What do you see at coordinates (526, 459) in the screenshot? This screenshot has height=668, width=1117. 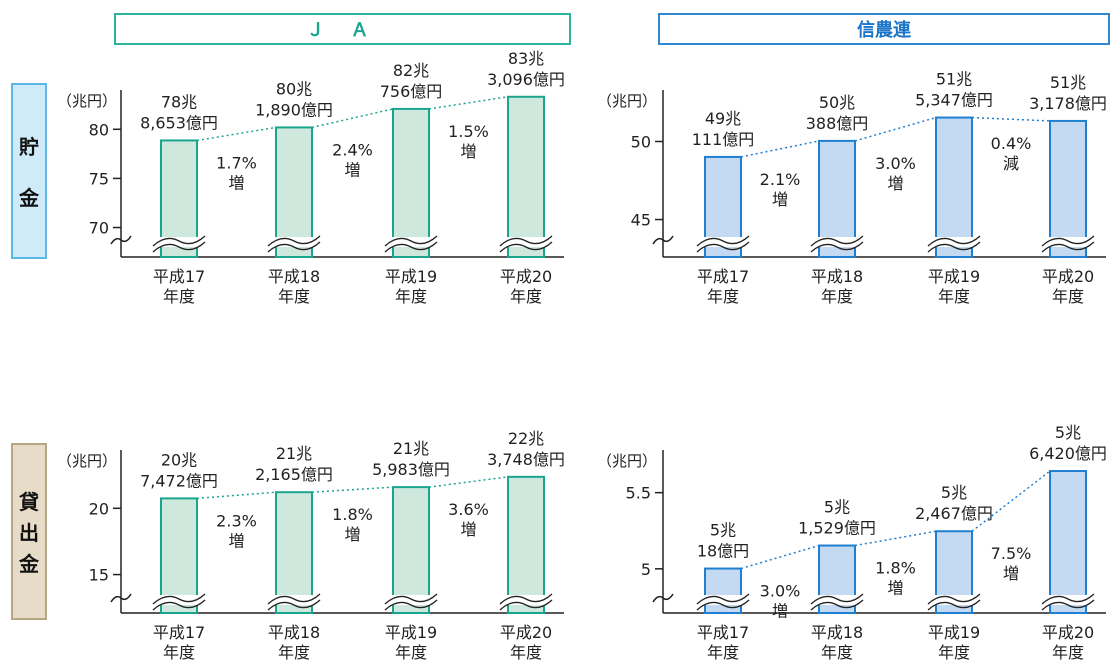 I see `value-label-oku: 3,748億円` at bounding box center [526, 459].